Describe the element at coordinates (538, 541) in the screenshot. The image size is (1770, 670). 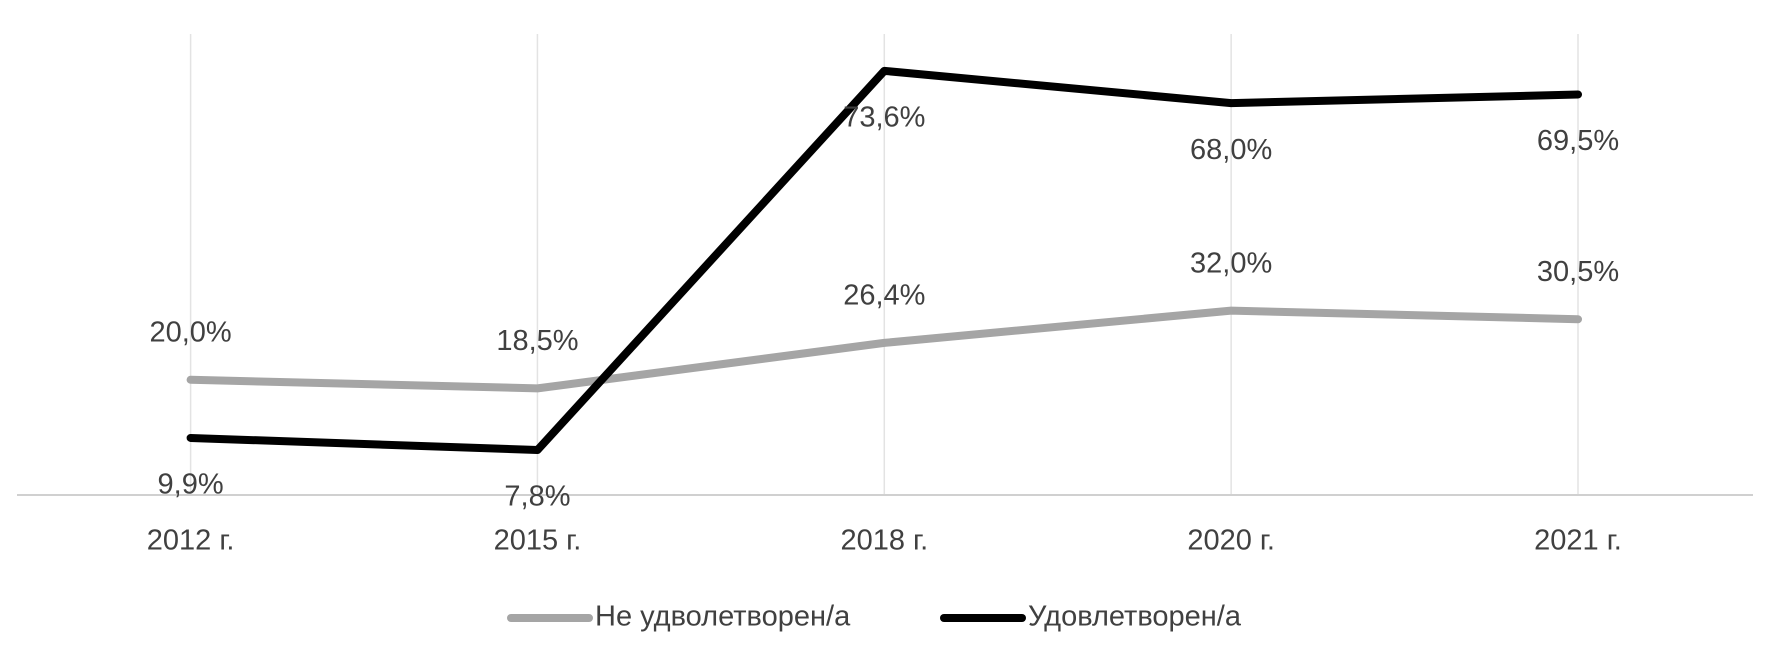
I see `x-tick-label: 2015 г.` at that location.